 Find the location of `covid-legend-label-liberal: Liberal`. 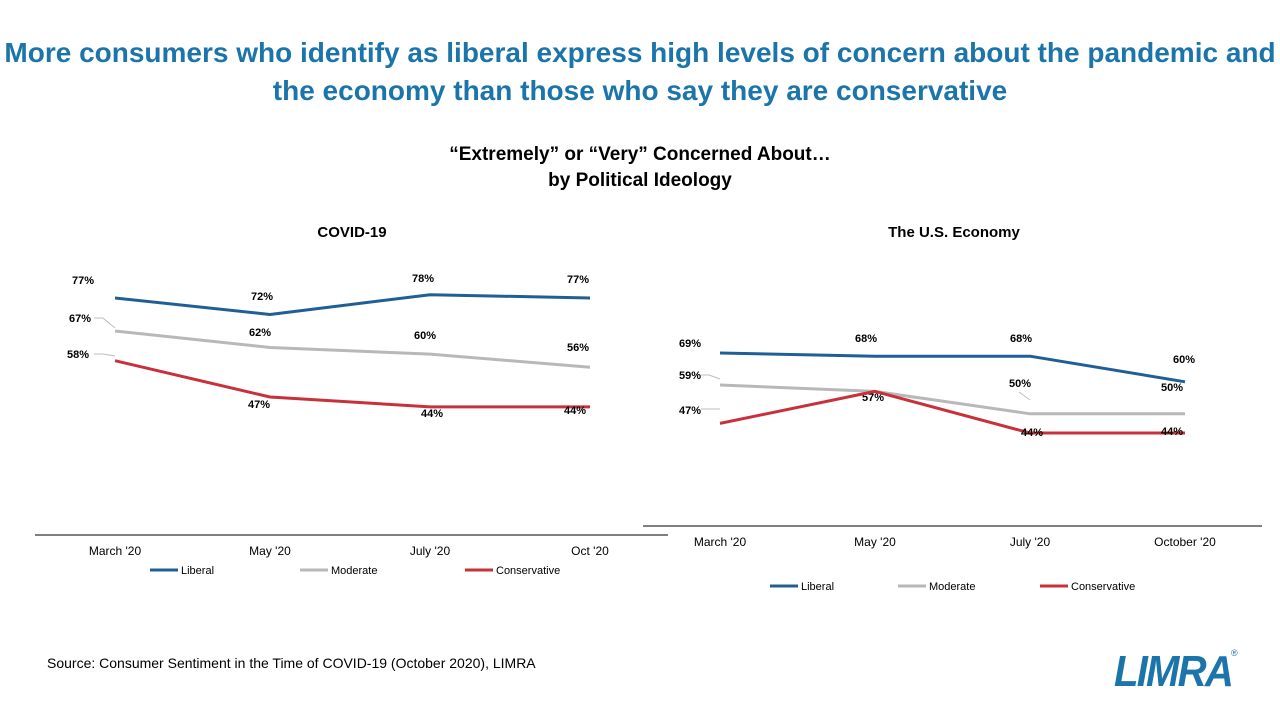

covid-legend-label-liberal: Liberal is located at coordinates (197, 571).